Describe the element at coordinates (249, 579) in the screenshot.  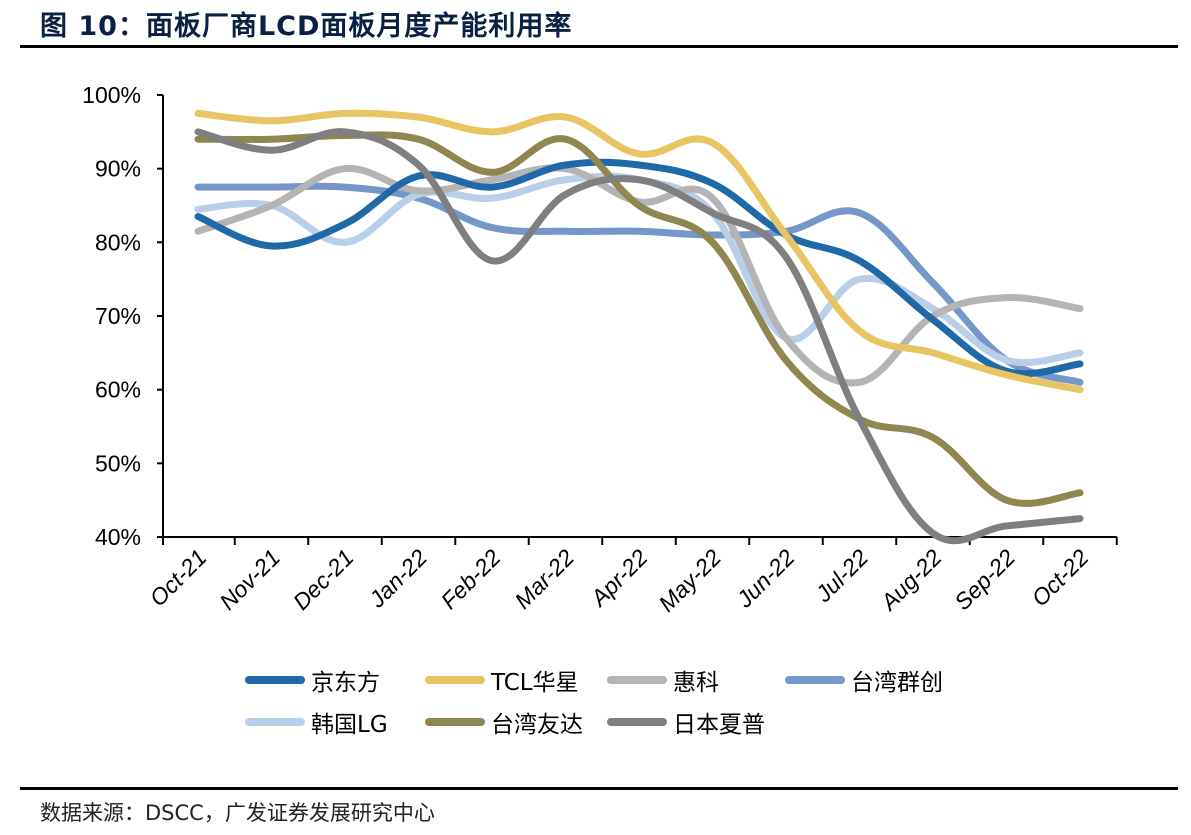
I see `x-tick-label: Nov-21` at that location.